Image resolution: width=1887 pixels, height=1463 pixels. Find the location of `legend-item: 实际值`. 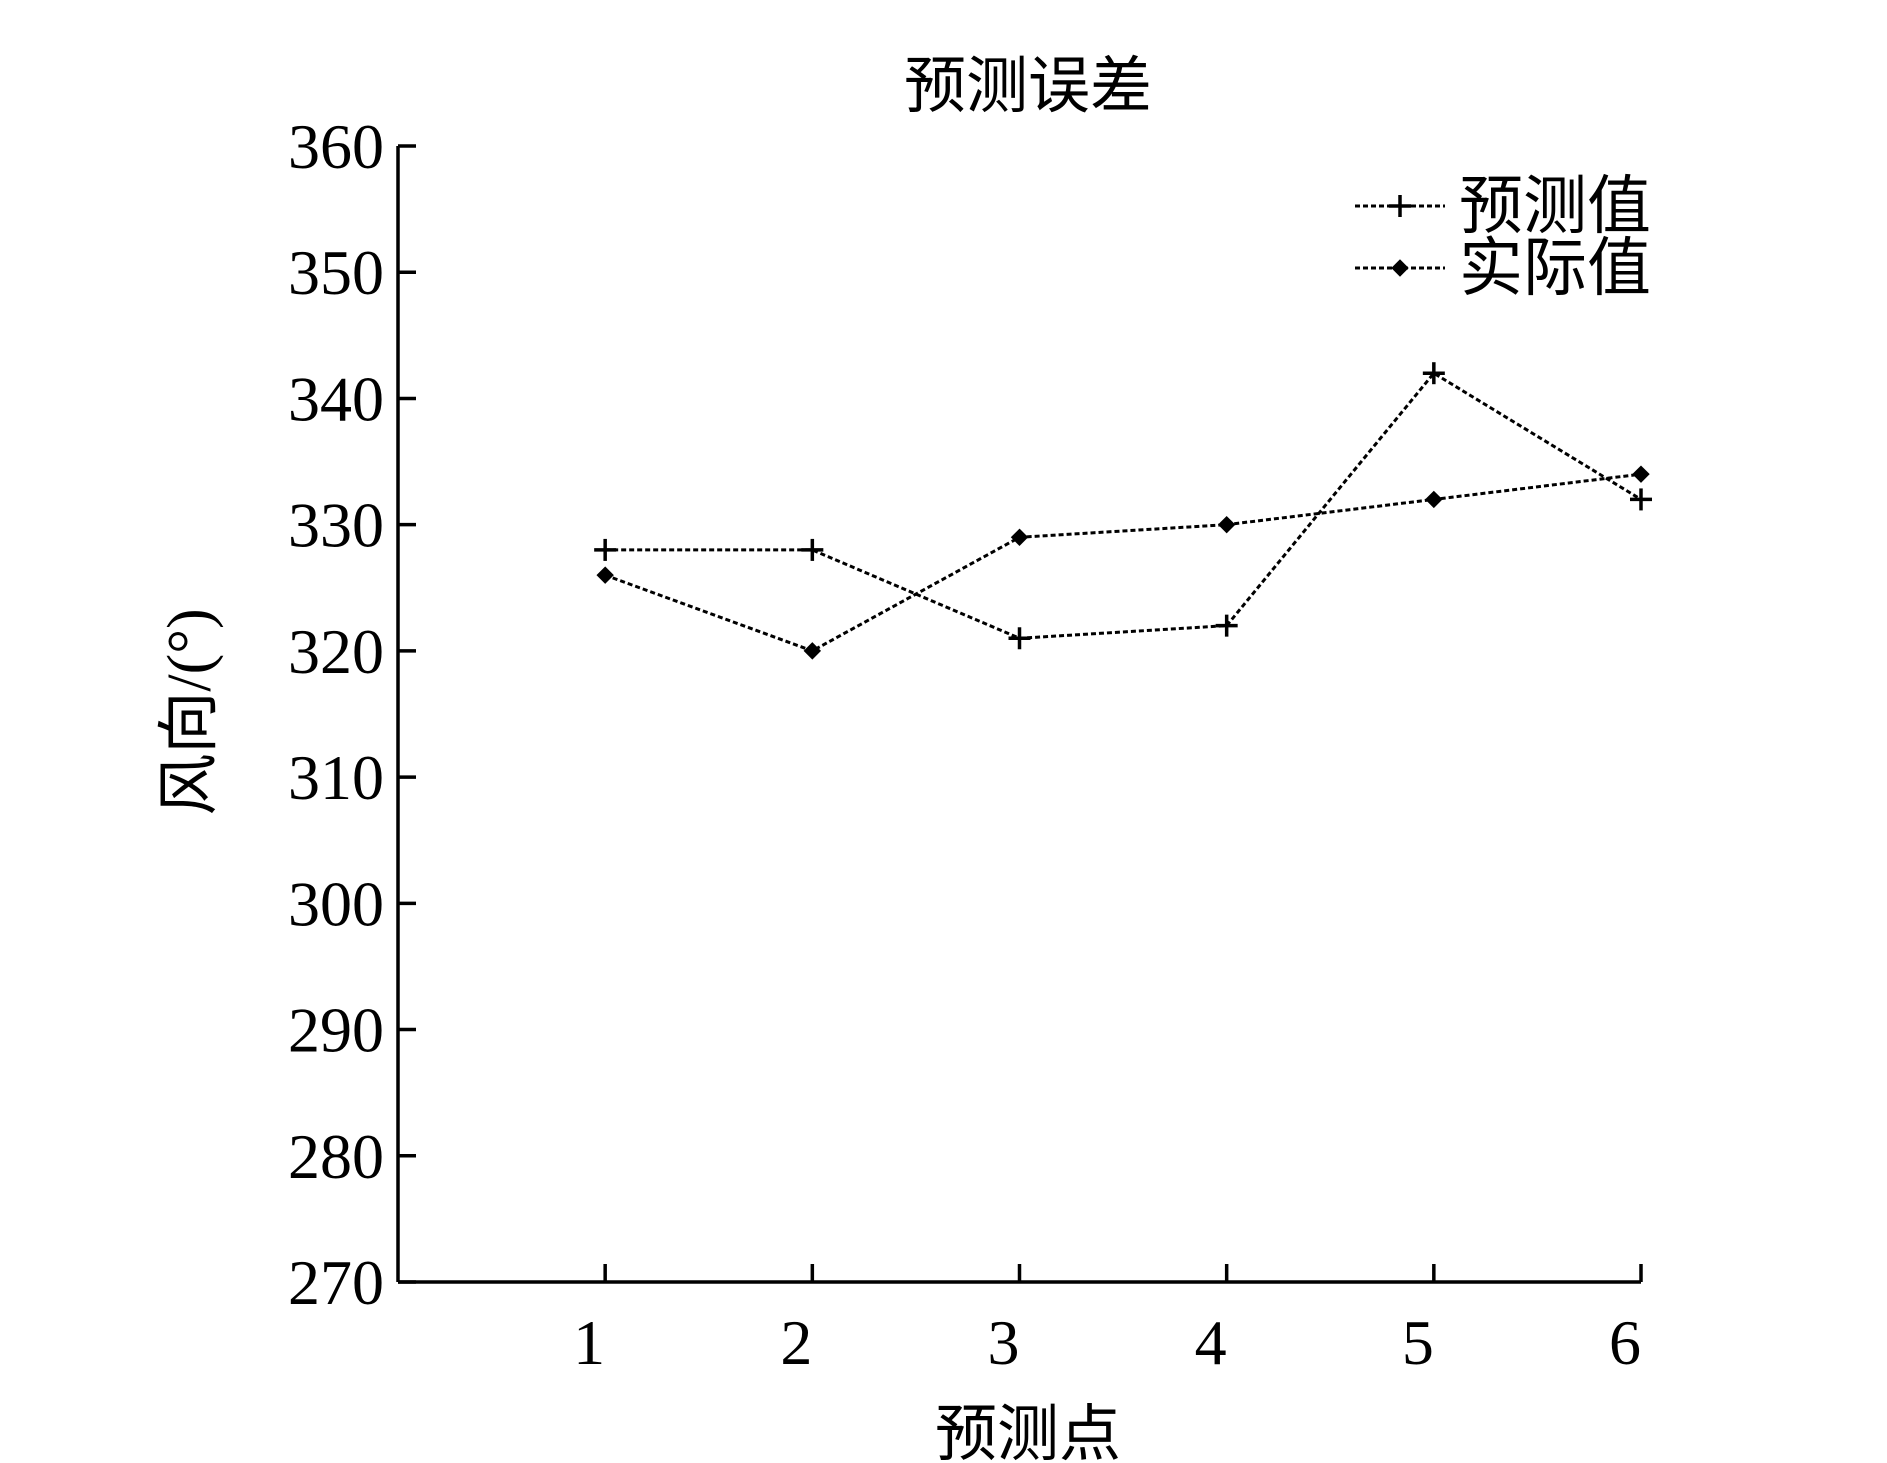

legend-item: 实际值 is located at coordinates (1503, 268).